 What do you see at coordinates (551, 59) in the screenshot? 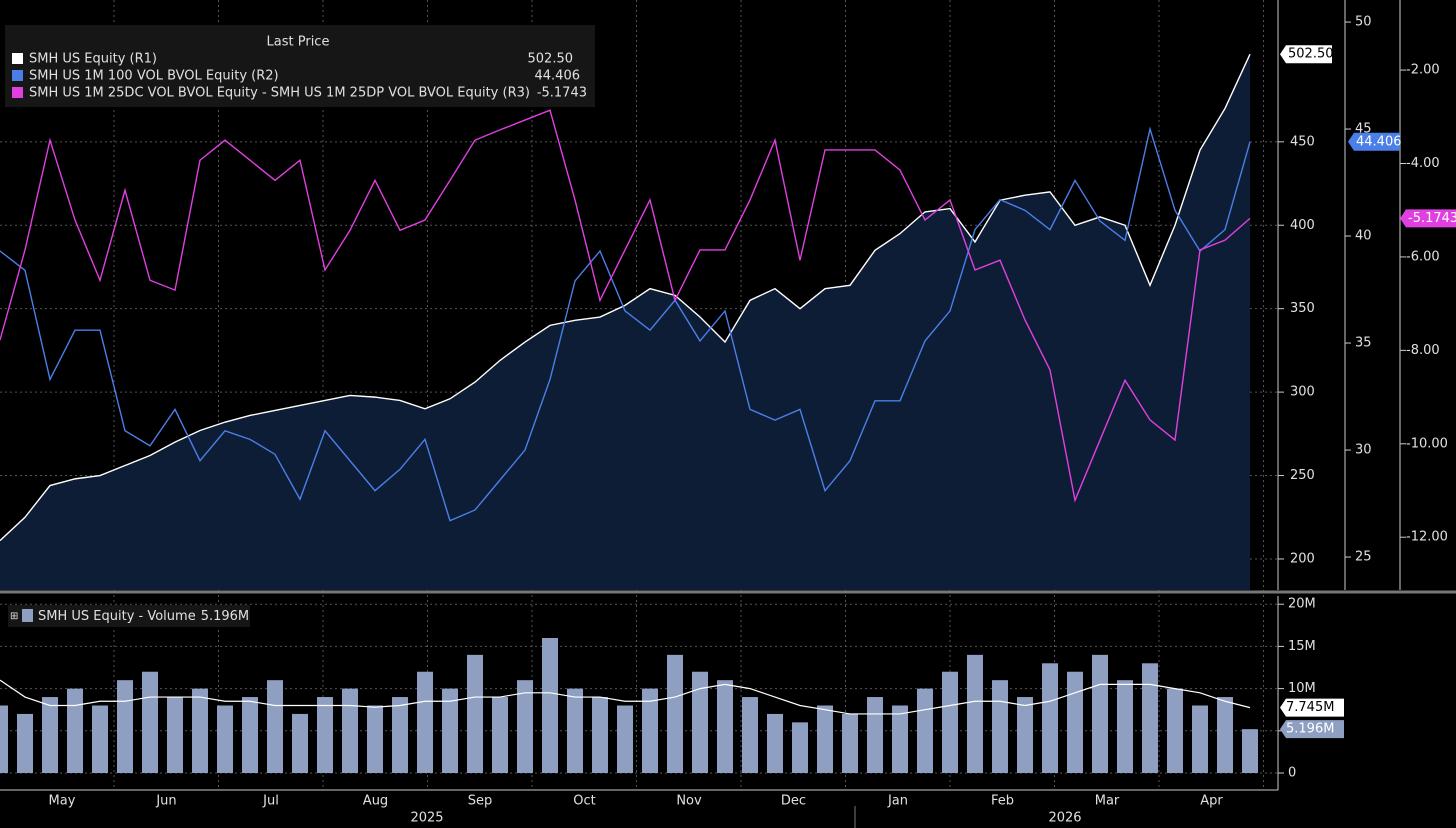
I see `legend-value: 502.50` at bounding box center [551, 59].